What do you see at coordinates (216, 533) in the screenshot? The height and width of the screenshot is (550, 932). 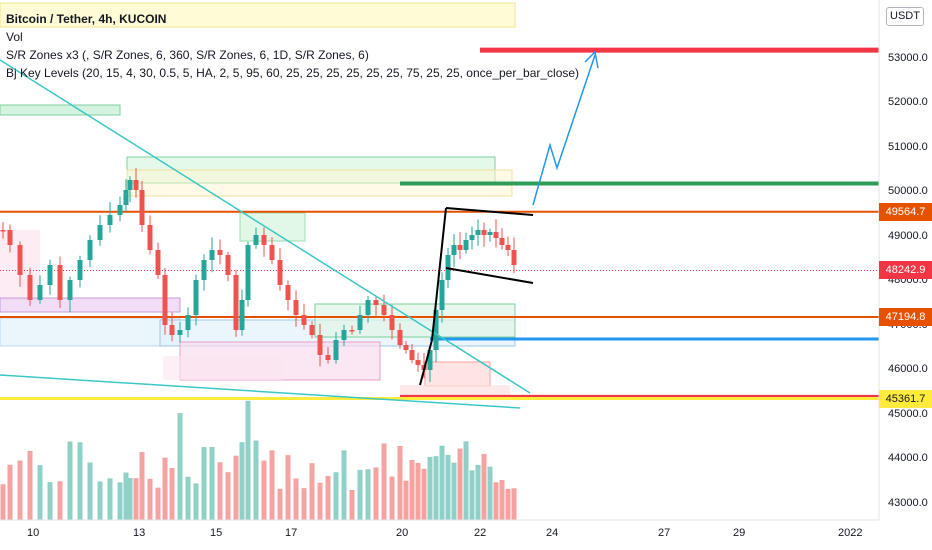 I see `time-tick: 15` at bounding box center [216, 533].